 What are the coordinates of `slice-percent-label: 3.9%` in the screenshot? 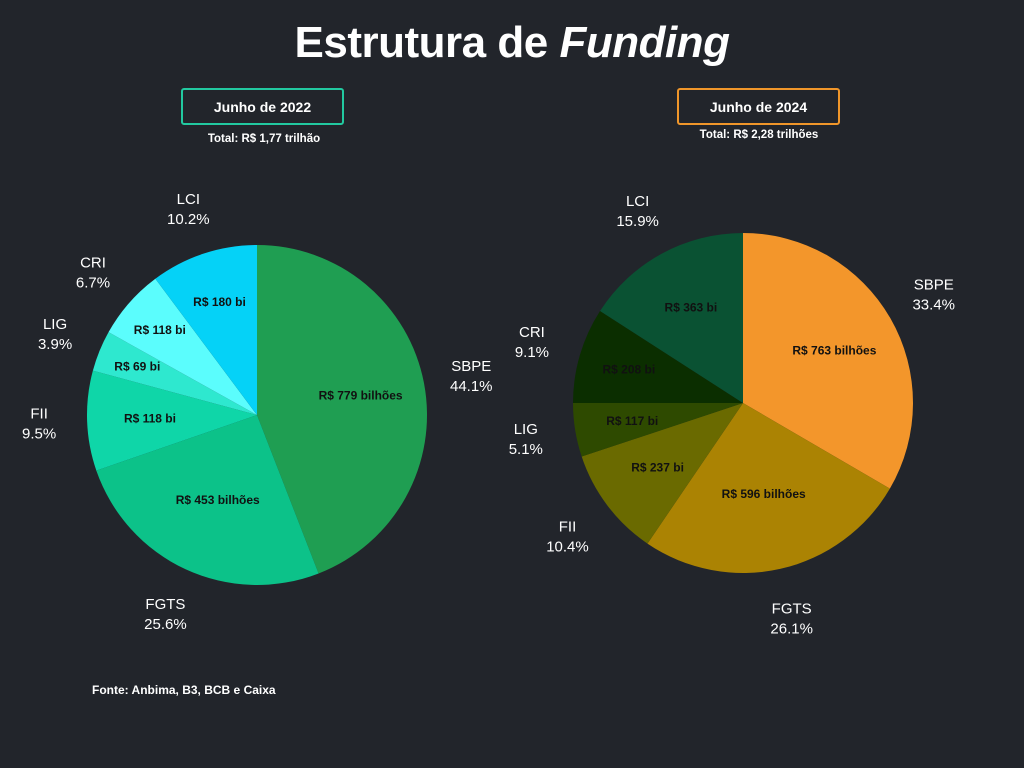 It's located at (55, 344).